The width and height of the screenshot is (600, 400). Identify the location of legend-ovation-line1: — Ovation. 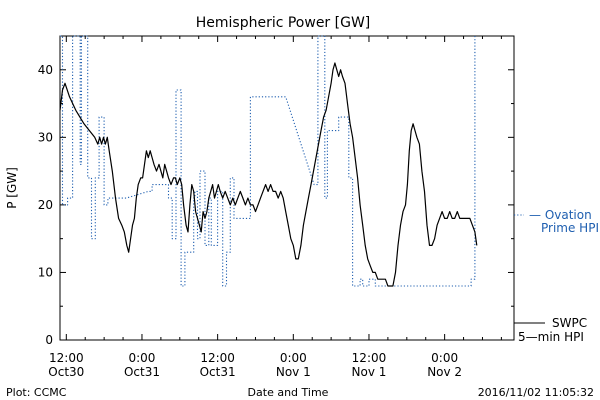
(560, 215).